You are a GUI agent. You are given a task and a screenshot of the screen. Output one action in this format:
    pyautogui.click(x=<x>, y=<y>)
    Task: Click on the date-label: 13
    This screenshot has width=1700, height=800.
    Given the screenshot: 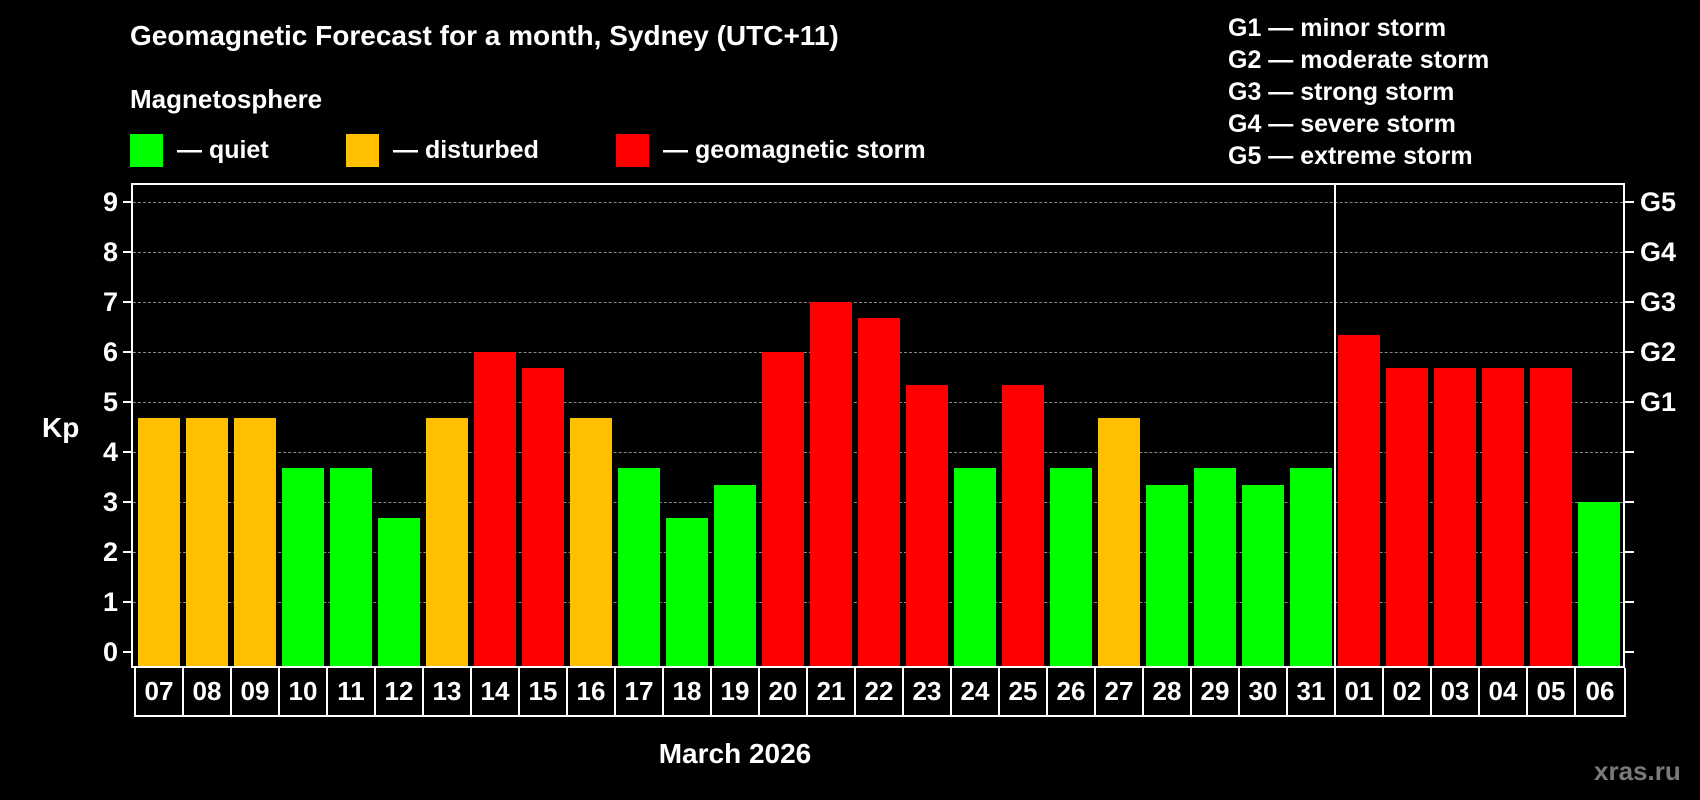 What is the action you would take?
    pyautogui.click(x=448, y=691)
    